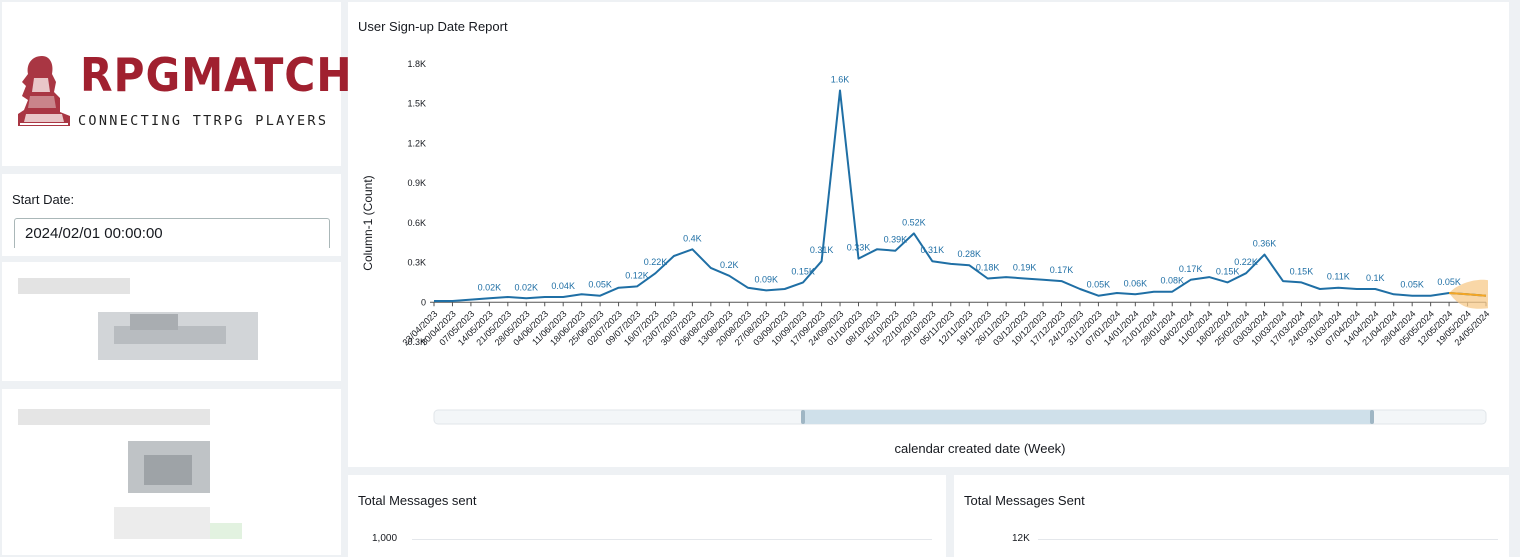 The height and width of the screenshot is (557, 1520). Describe the element at coordinates (1231, 516) in the screenshot. I see `total-messages-card-2: Total Messages Sent 12K` at that location.